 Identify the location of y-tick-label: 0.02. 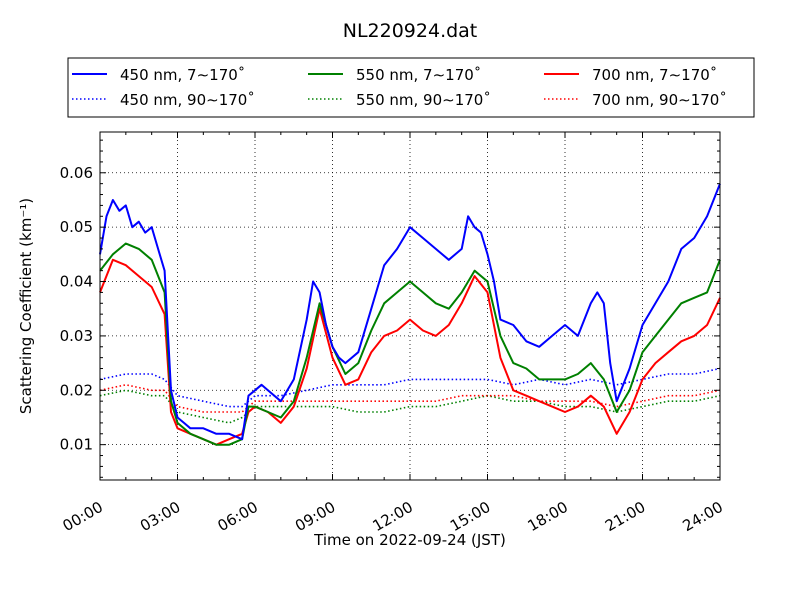
(76, 390).